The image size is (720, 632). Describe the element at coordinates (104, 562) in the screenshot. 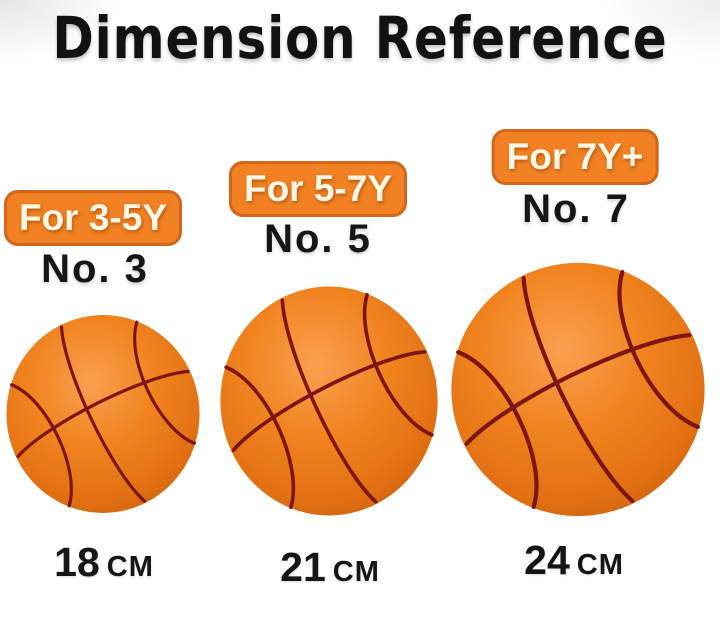

I see `diameter-label-no3: 18 CM` at that location.